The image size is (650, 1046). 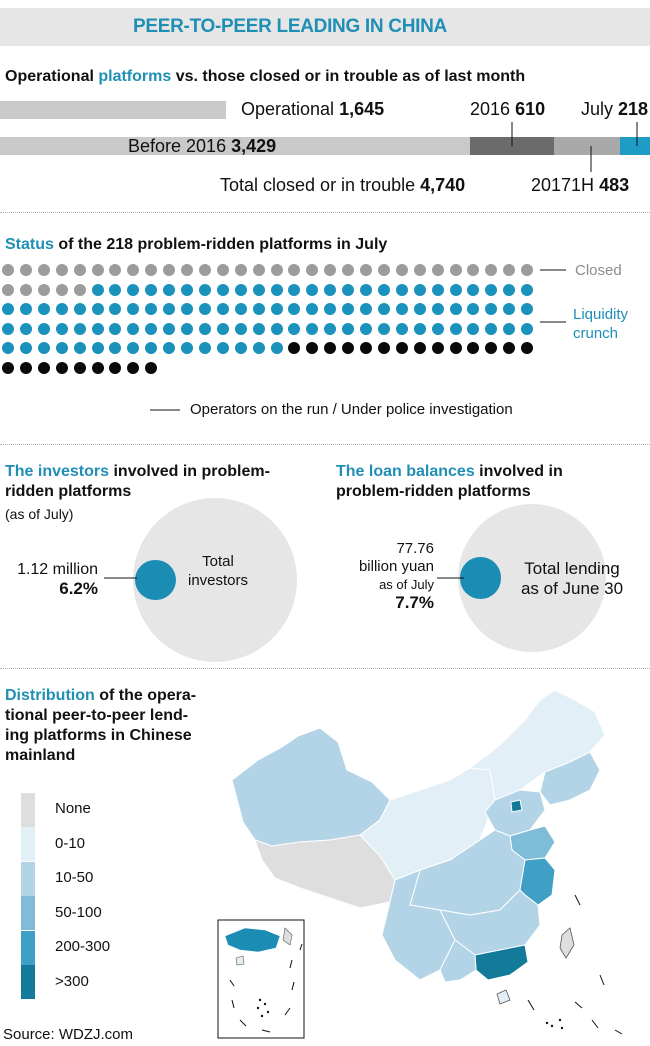 I want to click on page-title: PEER-TO-PEER LEADING IN CHINA, so click(x=290, y=26).